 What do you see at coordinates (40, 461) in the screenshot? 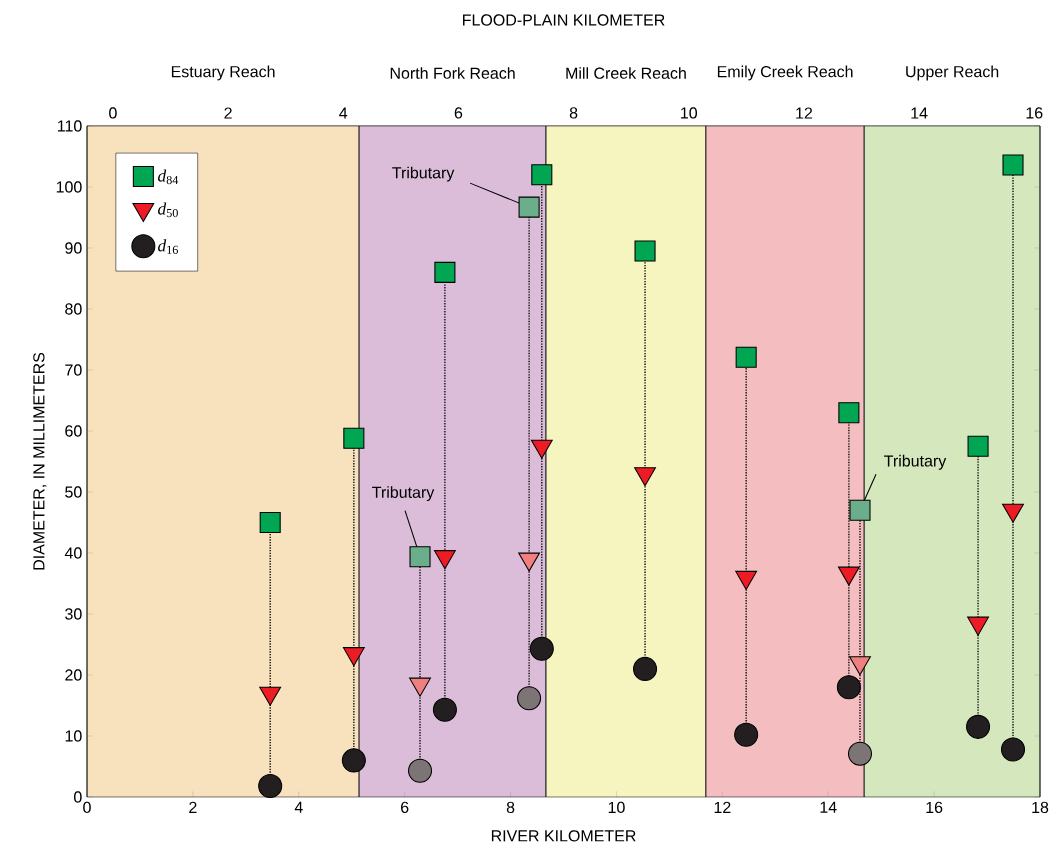
I see `y-axis-title: DIAMETER, IN MILLIMETERS` at bounding box center [40, 461].